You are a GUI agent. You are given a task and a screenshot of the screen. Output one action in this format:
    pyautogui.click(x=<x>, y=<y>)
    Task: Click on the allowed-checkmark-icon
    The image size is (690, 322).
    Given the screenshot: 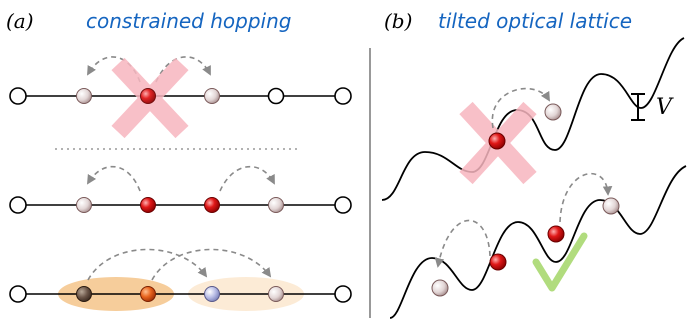 What is the action you would take?
    pyautogui.click(x=560, y=262)
    